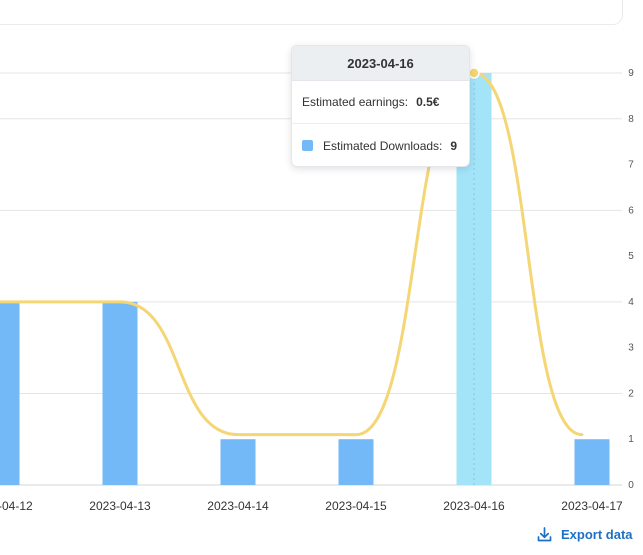 This screenshot has width=643, height=555. I want to click on tooltip-earnings-row: Estimated earnings: 0.5€, so click(380, 102).